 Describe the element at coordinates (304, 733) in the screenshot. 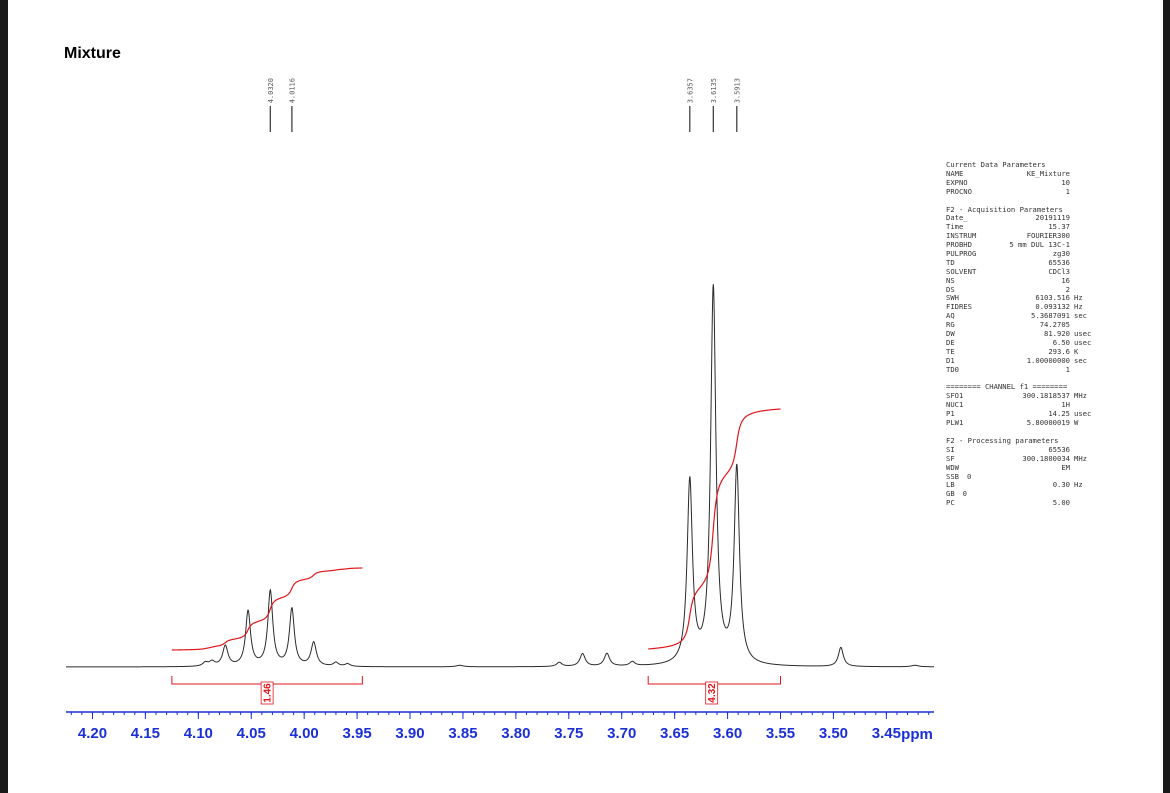

I see `x-tick-label: 4.00` at that location.